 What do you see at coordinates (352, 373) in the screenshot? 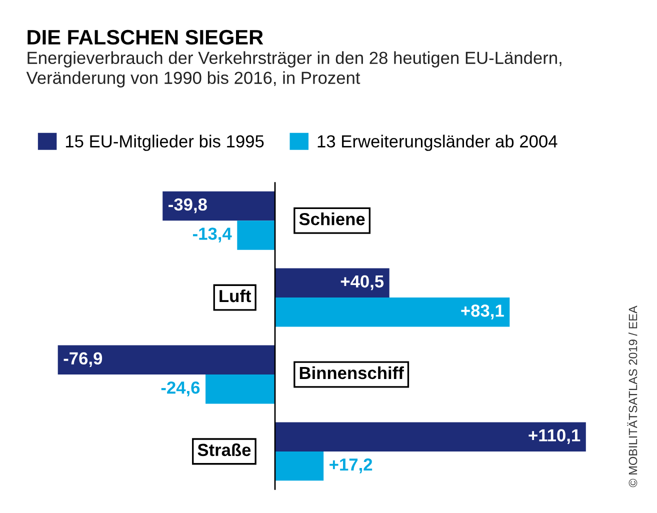
I see `y-tick-label: Binnenschiff` at bounding box center [352, 373].